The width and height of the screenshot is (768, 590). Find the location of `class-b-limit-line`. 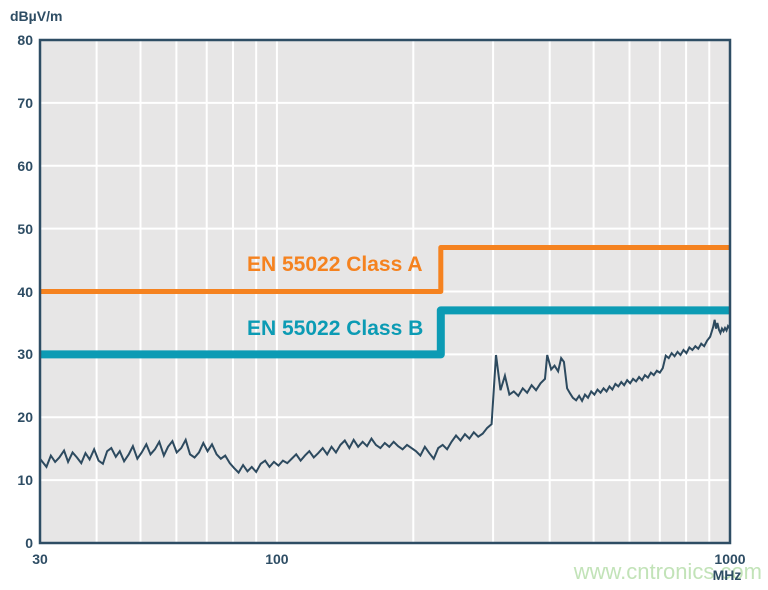

class-b-limit-line is located at coordinates (385, 332).